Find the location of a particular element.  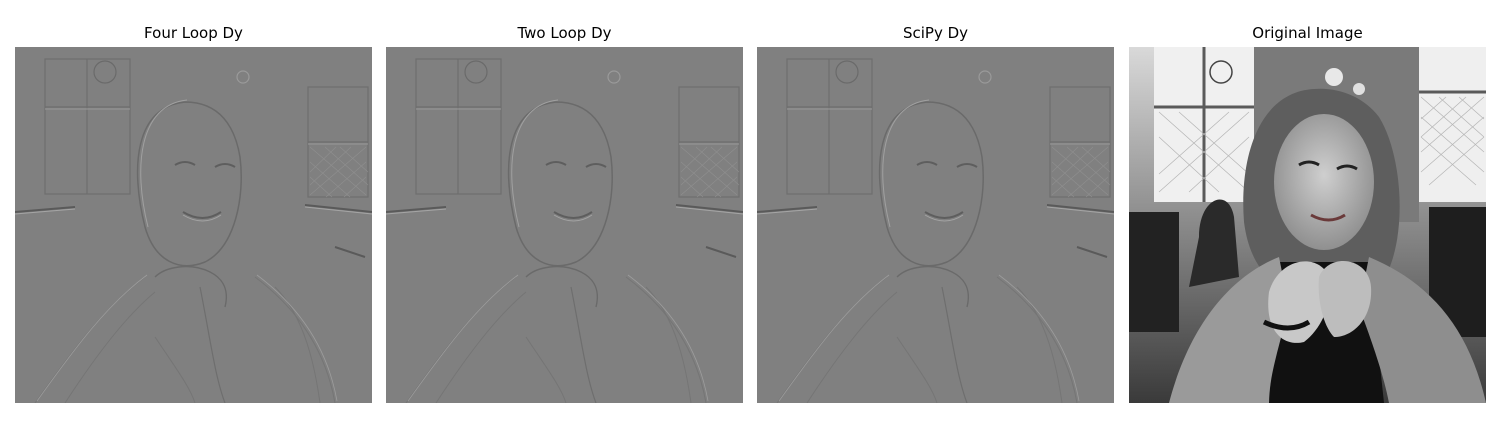

panel-title: Two Loop Dy is located at coordinates (564, 33).